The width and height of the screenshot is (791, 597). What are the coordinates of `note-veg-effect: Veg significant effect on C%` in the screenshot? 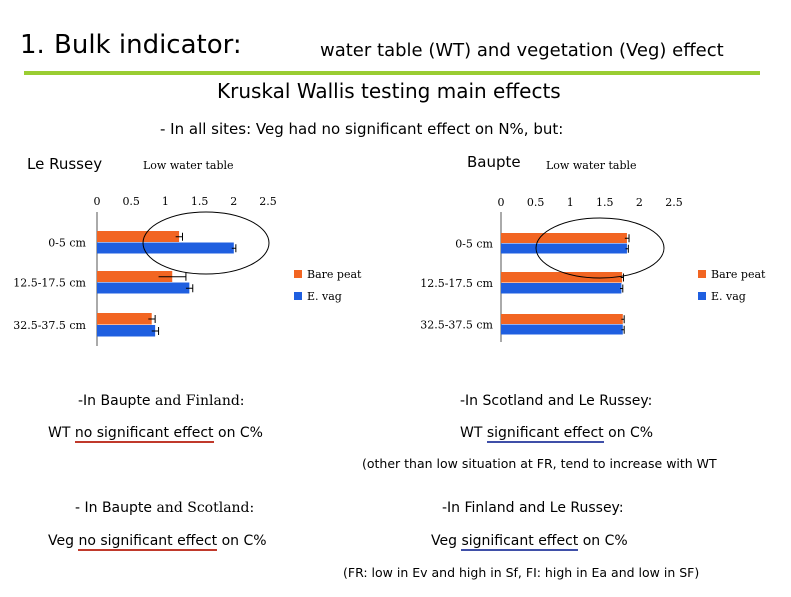 It's located at (529, 542).